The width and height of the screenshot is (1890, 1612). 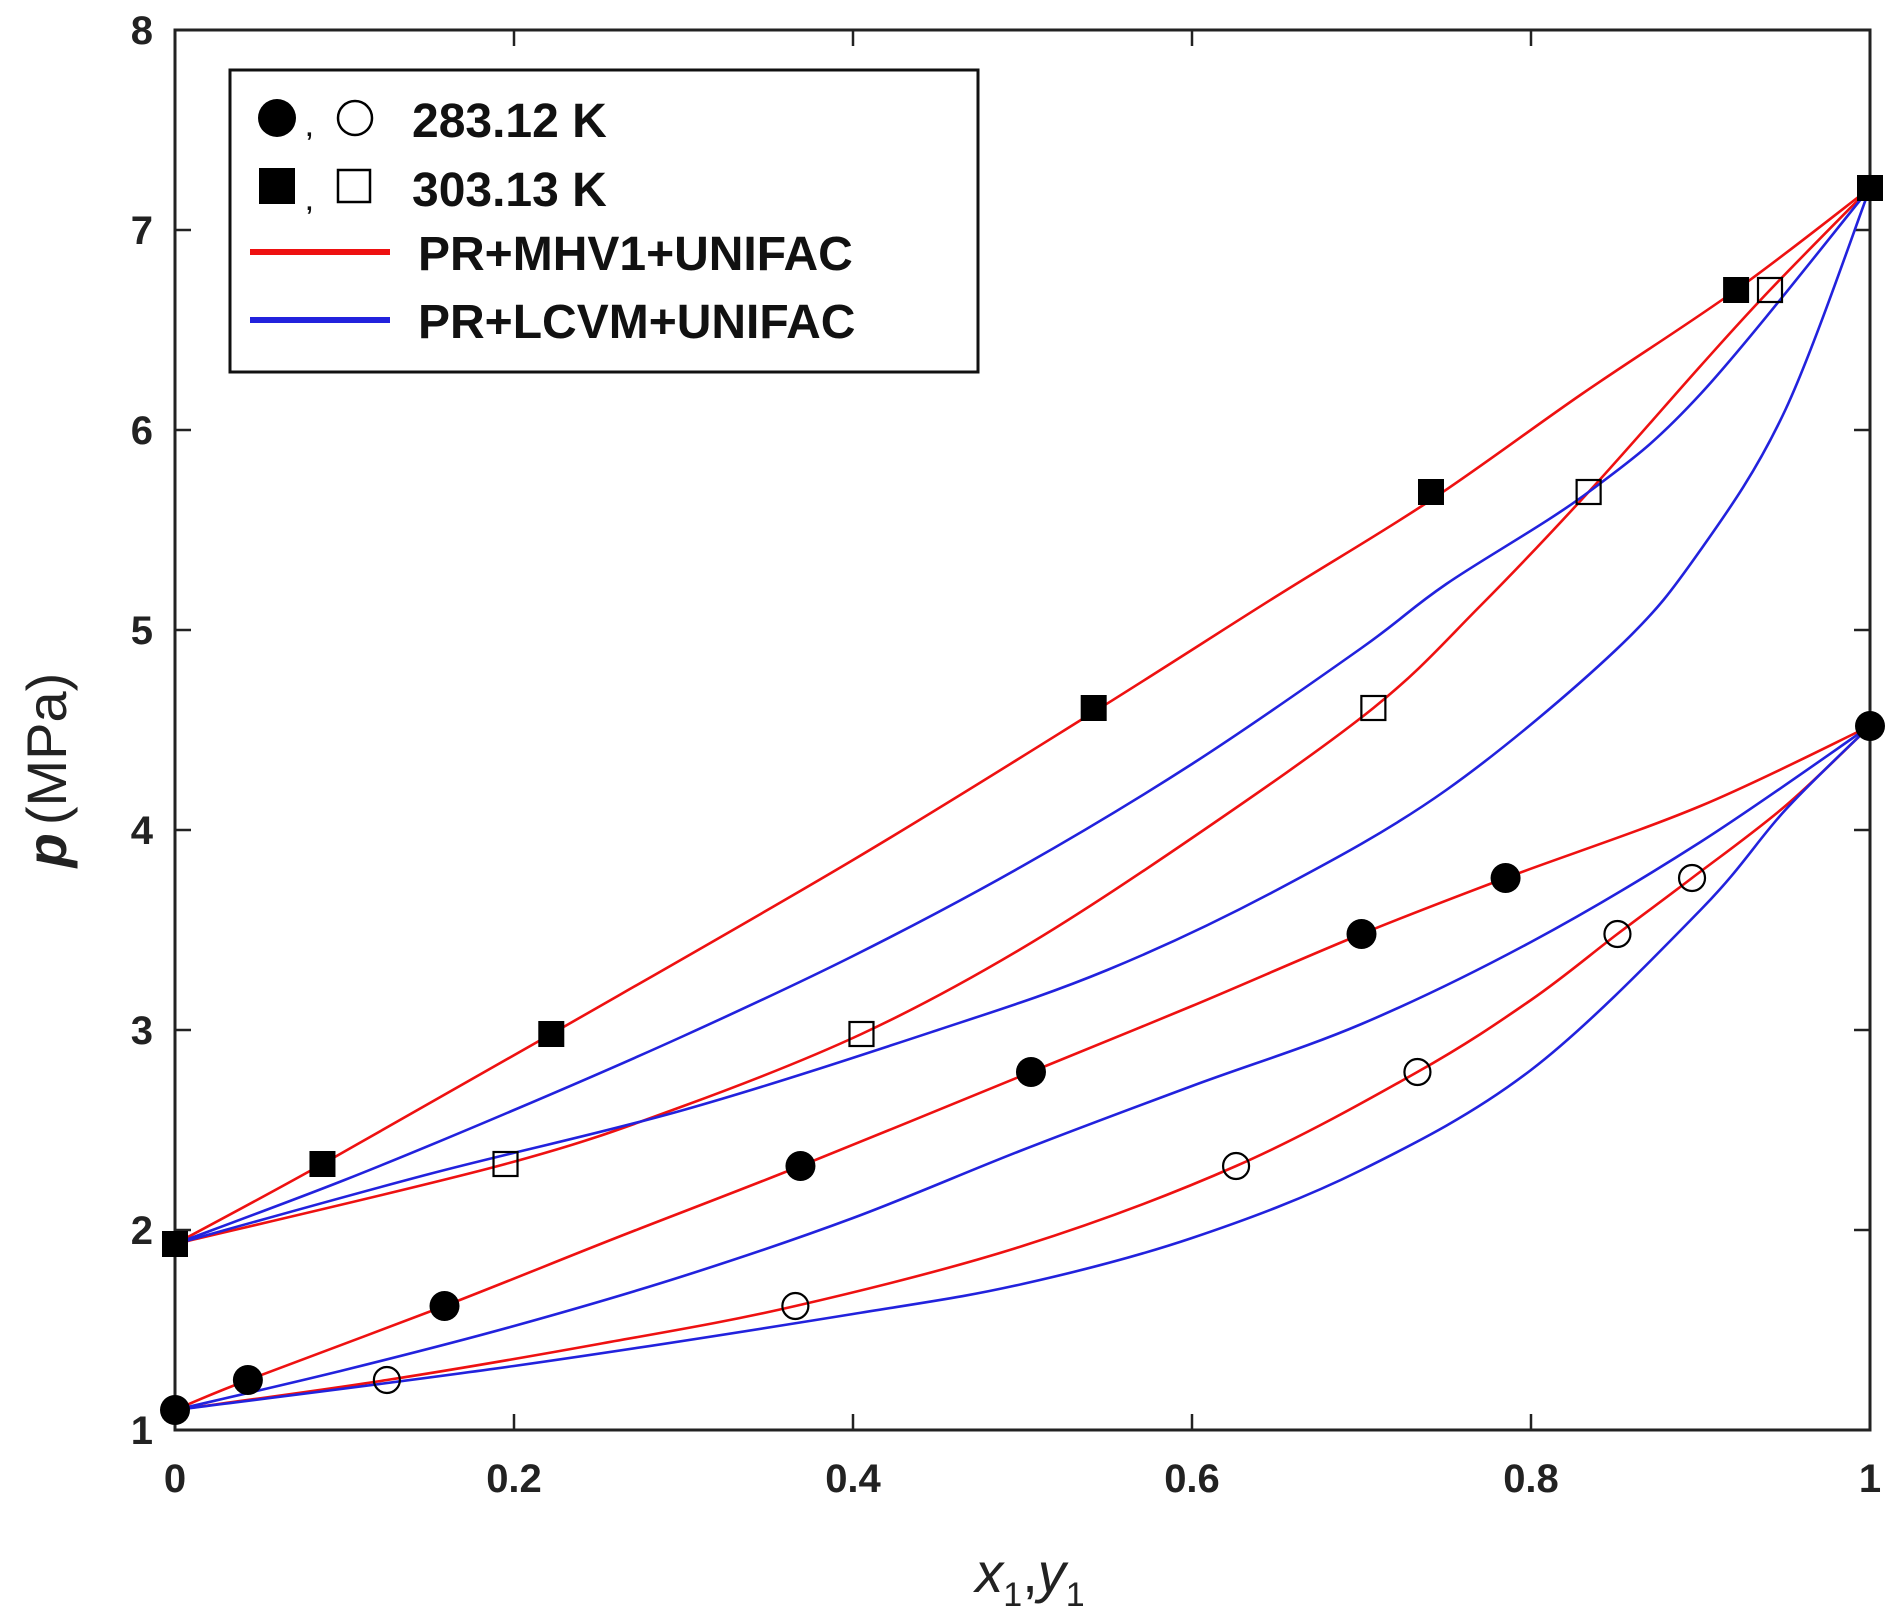 I want to click on legend-label-mhv1: PR+MHV1+UNIFAC, so click(x=635, y=254).